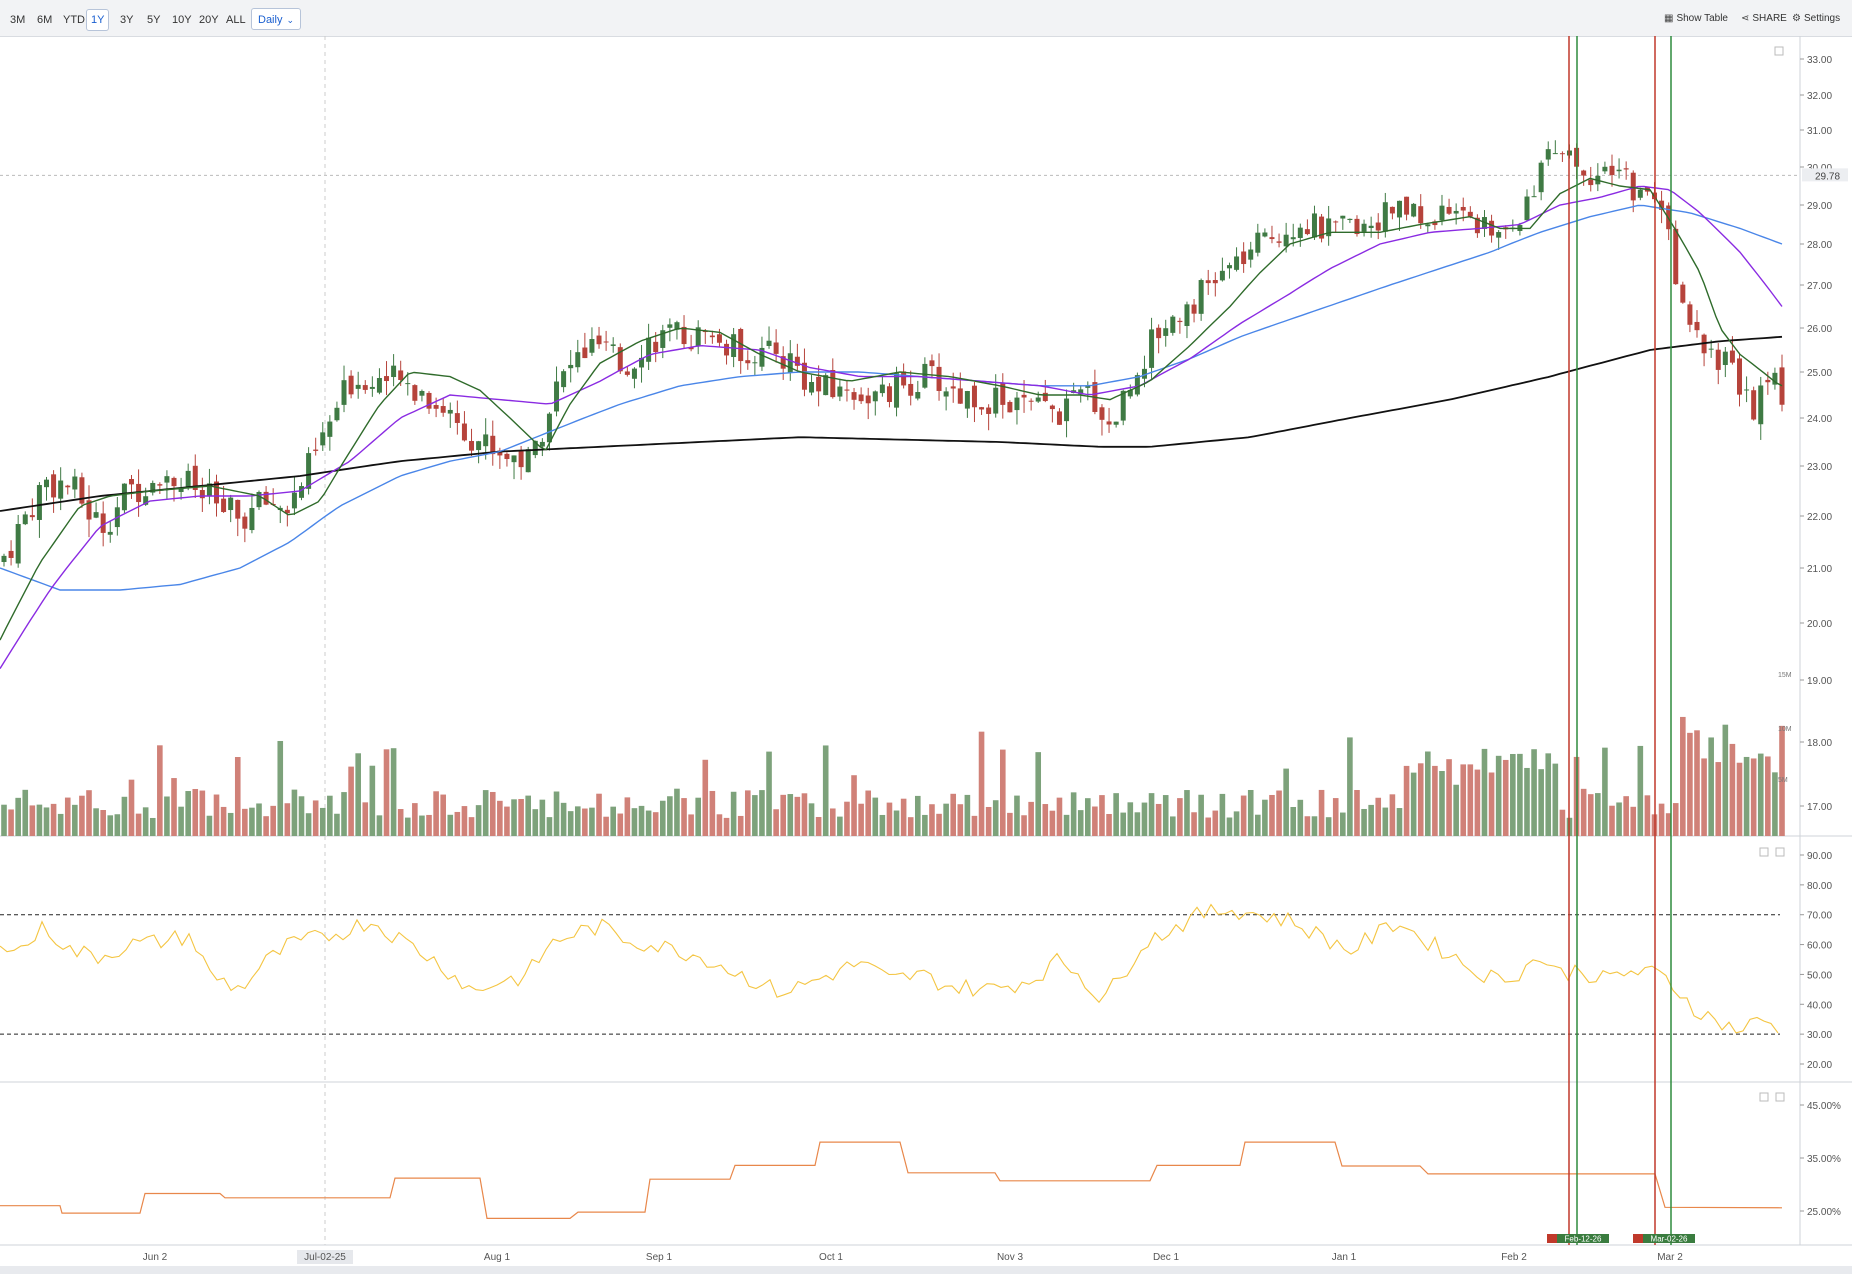 The height and width of the screenshot is (1274, 1852). What do you see at coordinates (74, 20) in the screenshot?
I see `timeframe-ytd-button: YTD` at bounding box center [74, 20].